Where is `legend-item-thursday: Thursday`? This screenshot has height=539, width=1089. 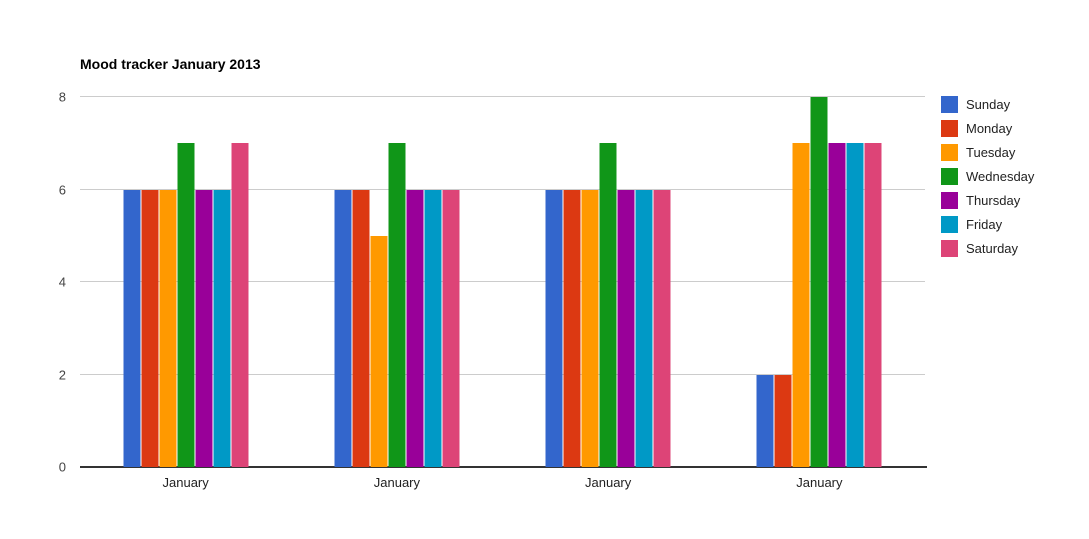 legend-item-thursday: Thursday is located at coordinates (987, 200).